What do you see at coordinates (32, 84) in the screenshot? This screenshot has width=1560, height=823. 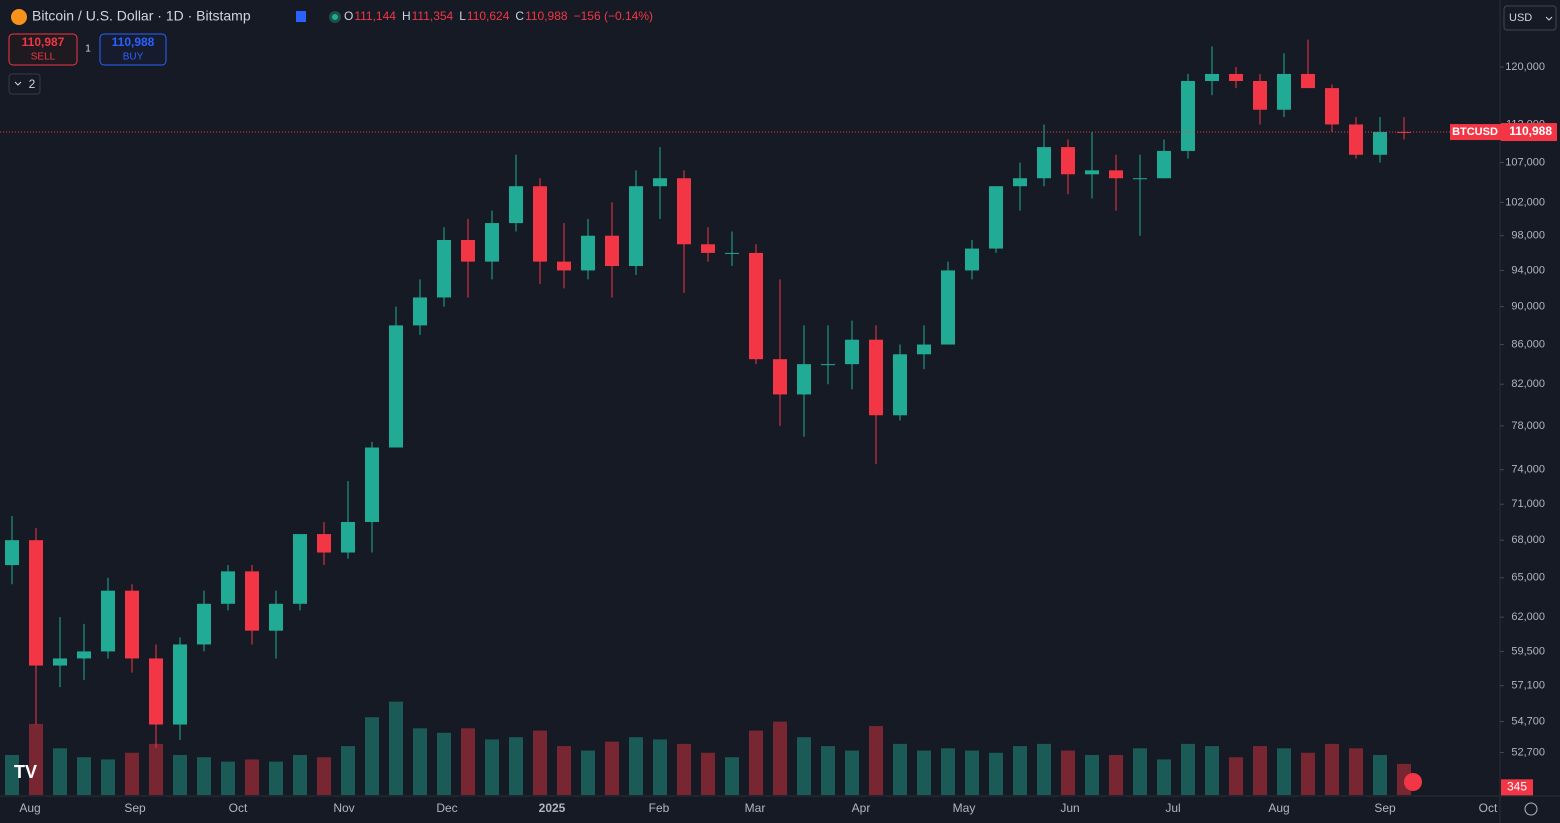 I see `indicators-count: 2` at bounding box center [32, 84].